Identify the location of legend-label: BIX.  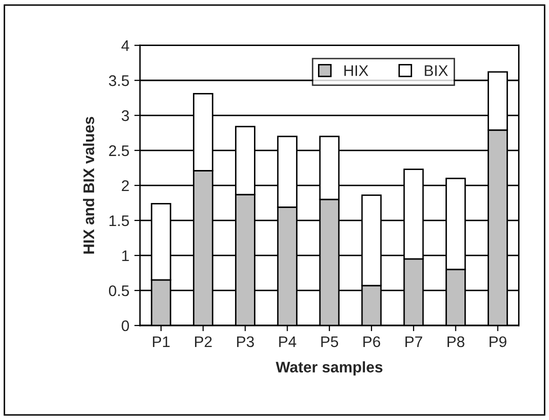
(436, 70).